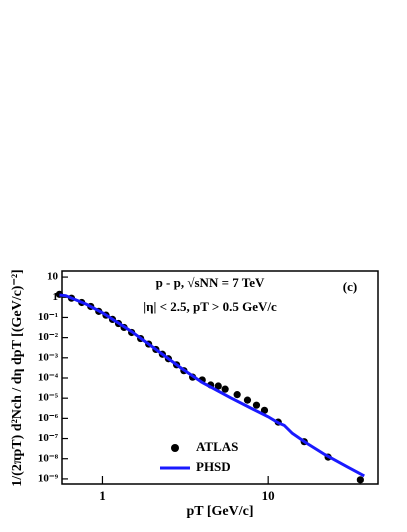  Describe the element at coordinates (48, 418) in the screenshot. I see `y-tick-label: 10⁻⁶` at that location.